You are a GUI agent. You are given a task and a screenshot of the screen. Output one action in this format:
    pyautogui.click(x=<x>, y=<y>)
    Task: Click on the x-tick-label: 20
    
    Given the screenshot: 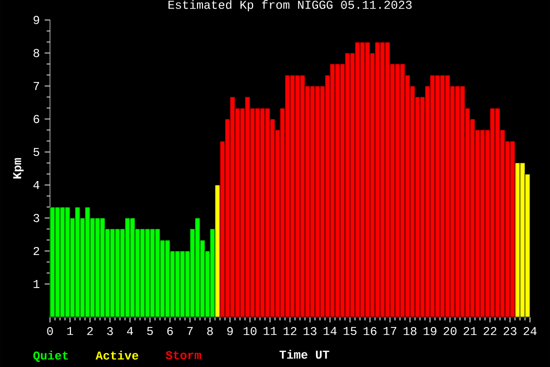 What is the action you would take?
    pyautogui.click(x=450, y=331)
    